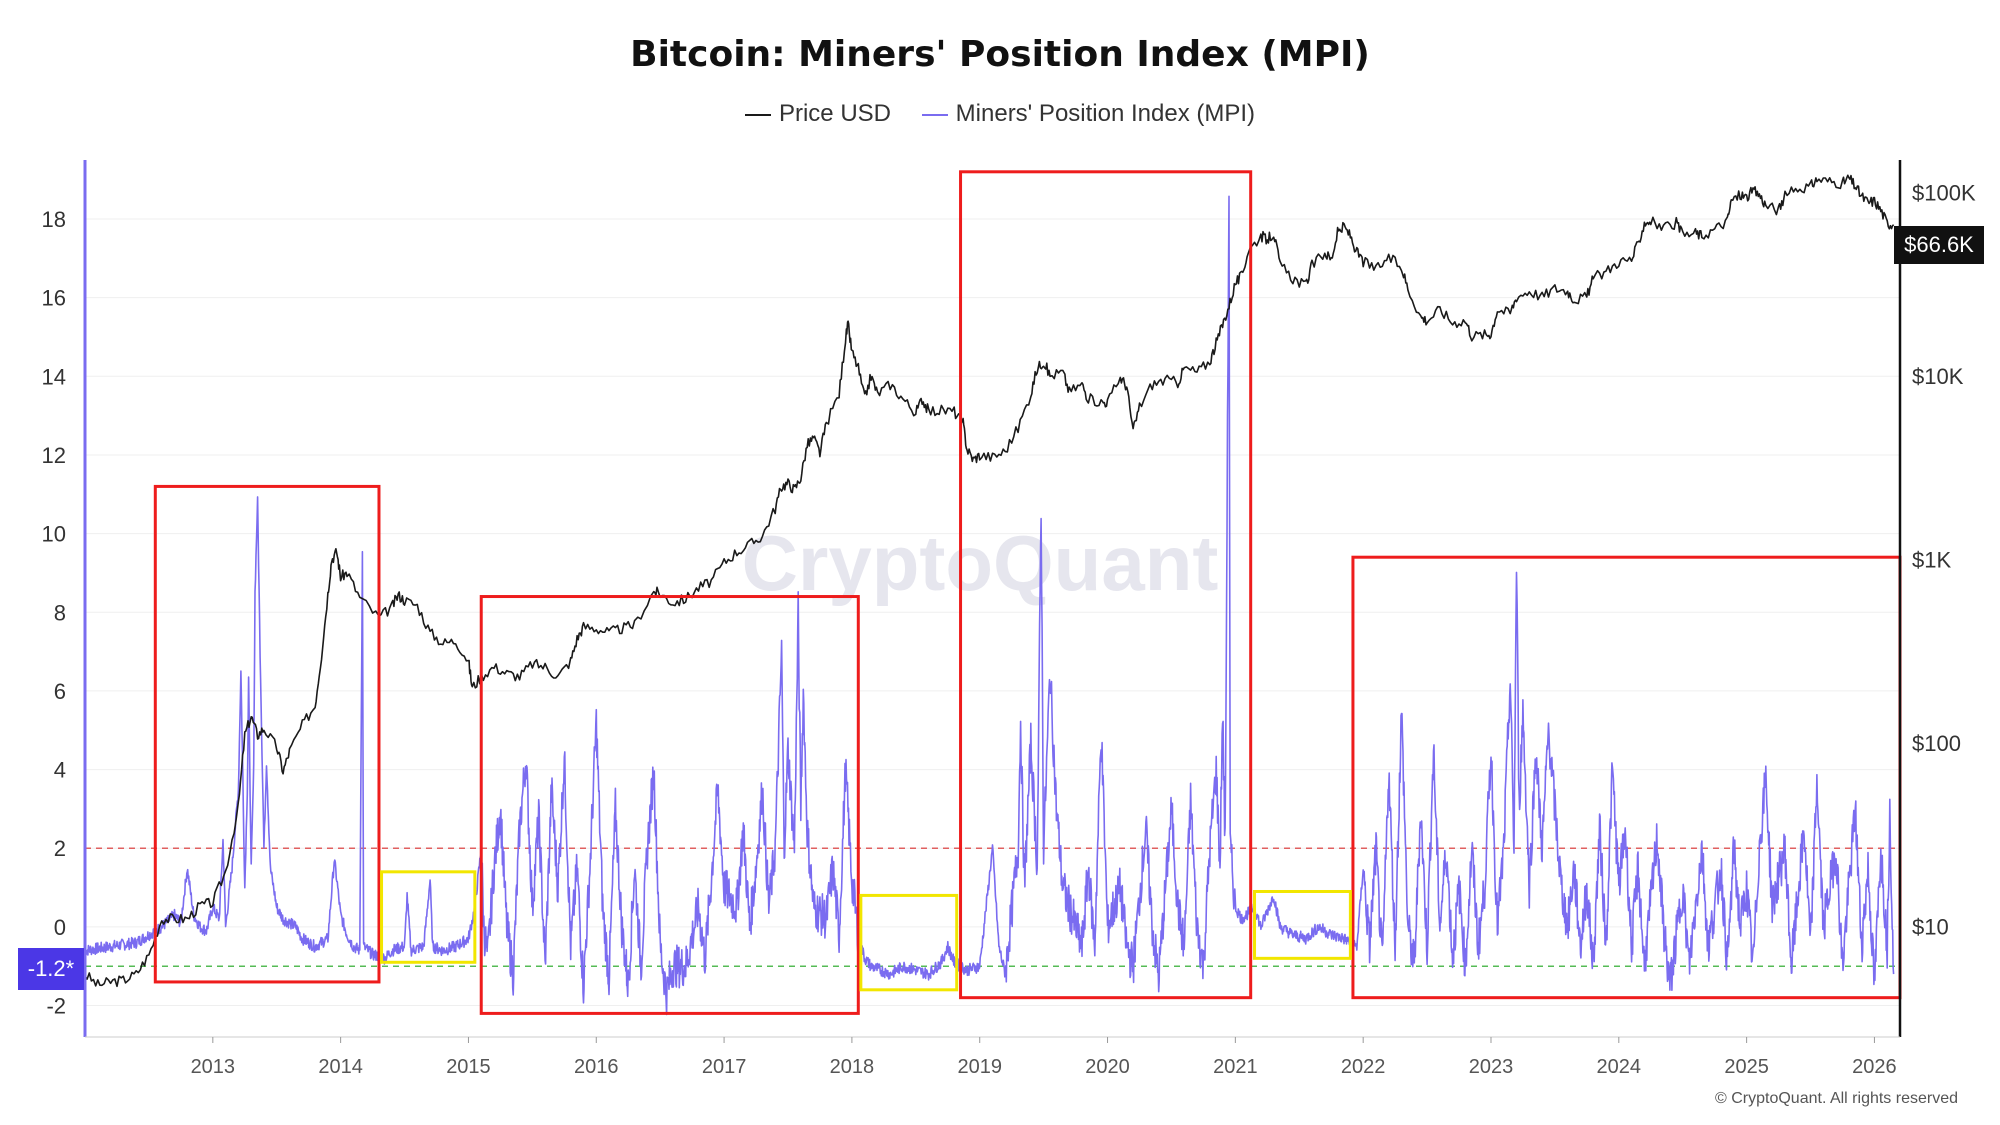 The image size is (2000, 1125). What do you see at coordinates (1874, 1067) in the screenshot?
I see `x-tick-label: 2026` at bounding box center [1874, 1067].